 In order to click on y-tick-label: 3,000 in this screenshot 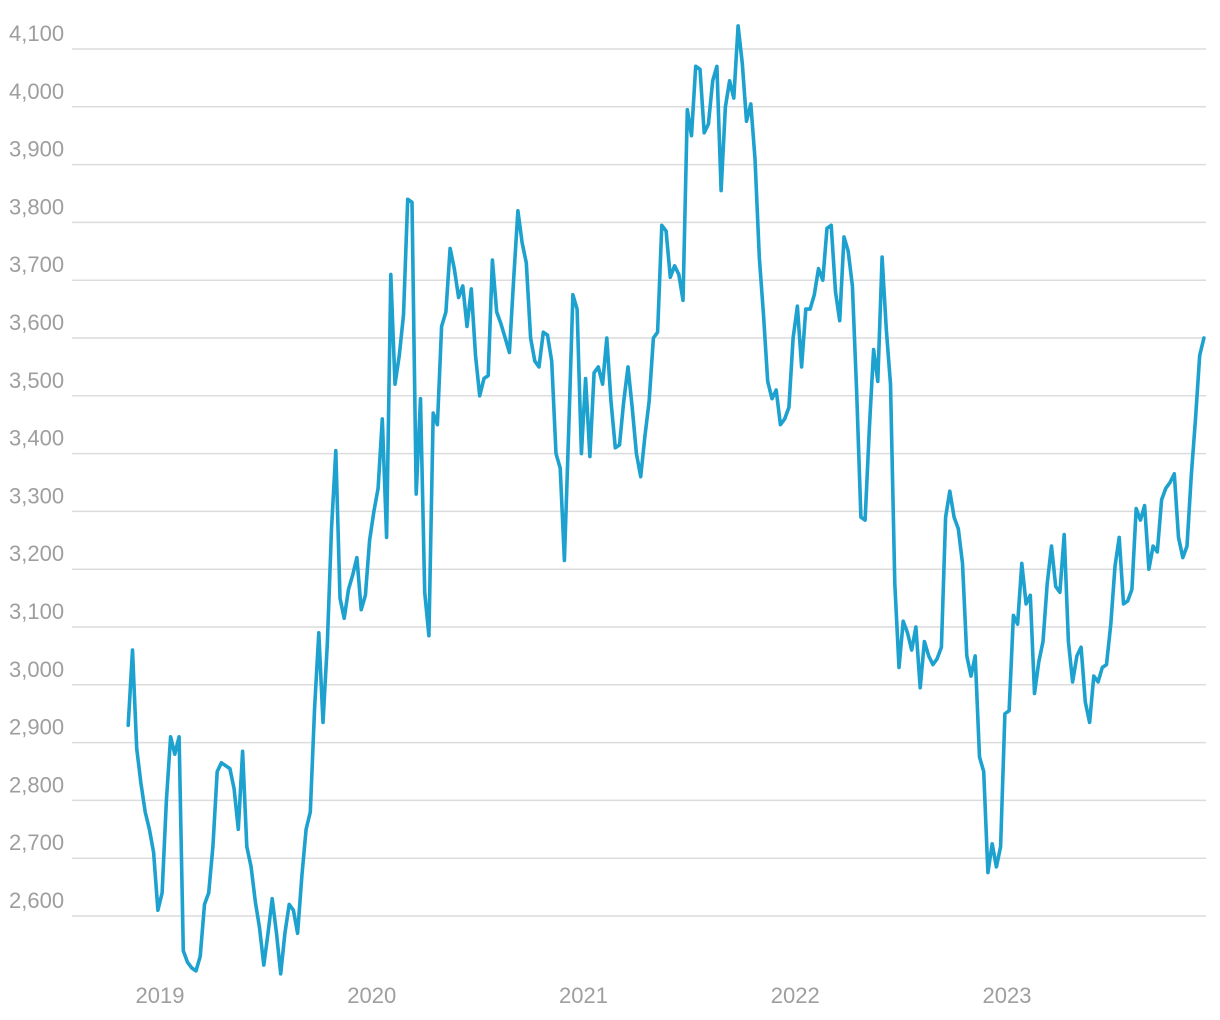, I will do `click(36, 669)`.